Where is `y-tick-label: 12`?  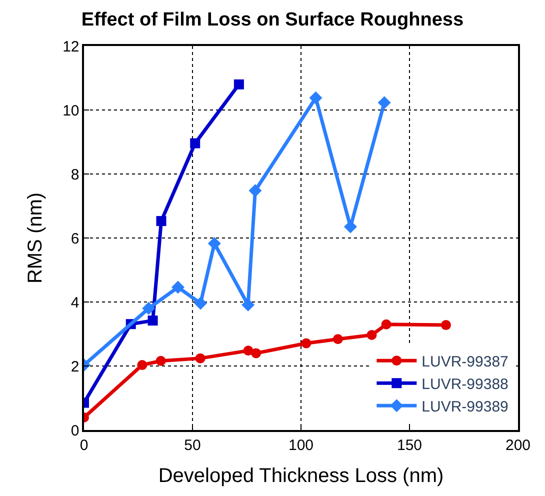
y-tick-label: 12 is located at coordinates (71, 47).